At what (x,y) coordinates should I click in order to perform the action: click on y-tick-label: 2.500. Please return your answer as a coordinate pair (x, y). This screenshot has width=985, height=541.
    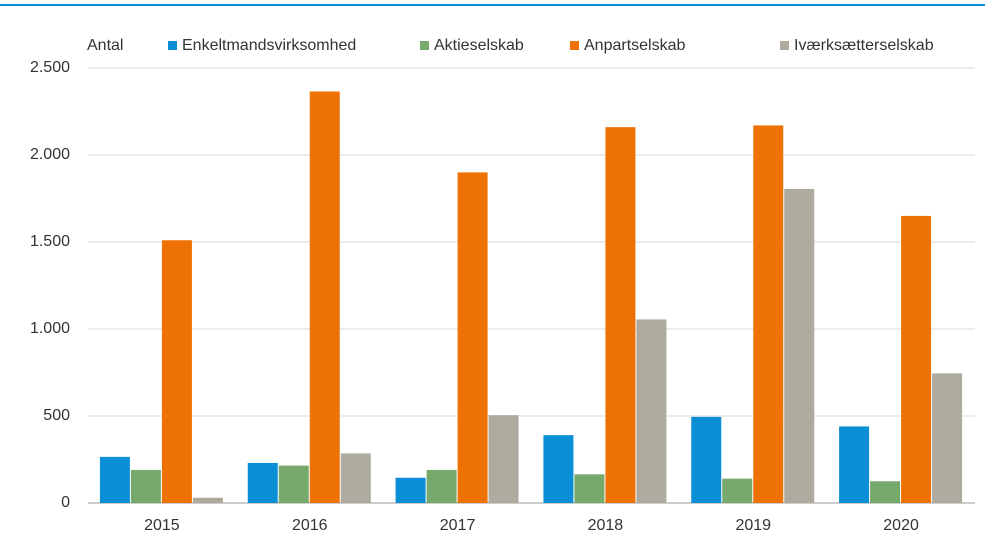
    Looking at the image, I should click on (50, 67).